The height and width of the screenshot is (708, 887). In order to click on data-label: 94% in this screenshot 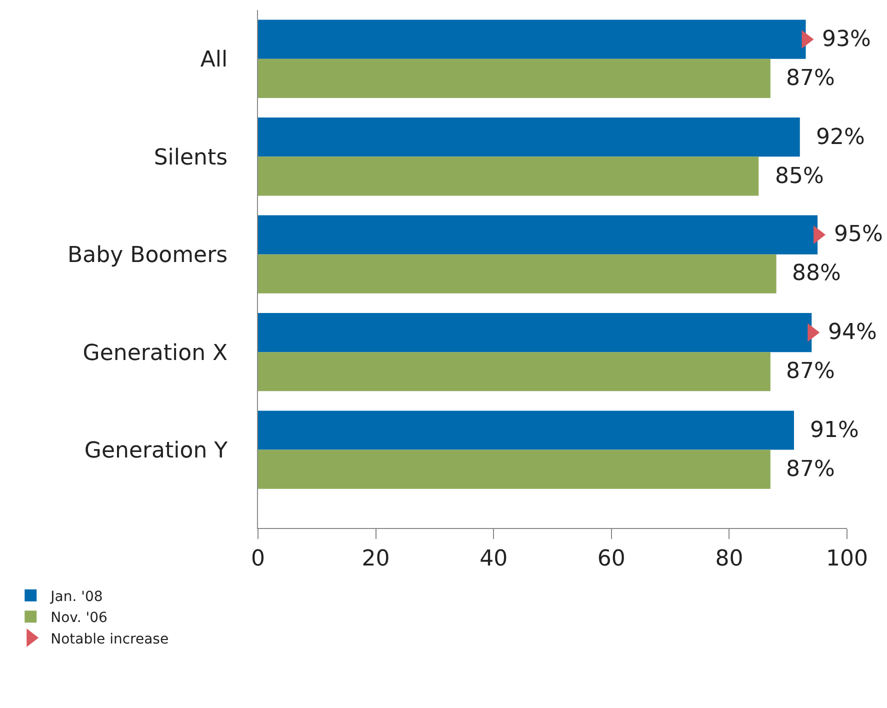, I will do `click(852, 332)`.